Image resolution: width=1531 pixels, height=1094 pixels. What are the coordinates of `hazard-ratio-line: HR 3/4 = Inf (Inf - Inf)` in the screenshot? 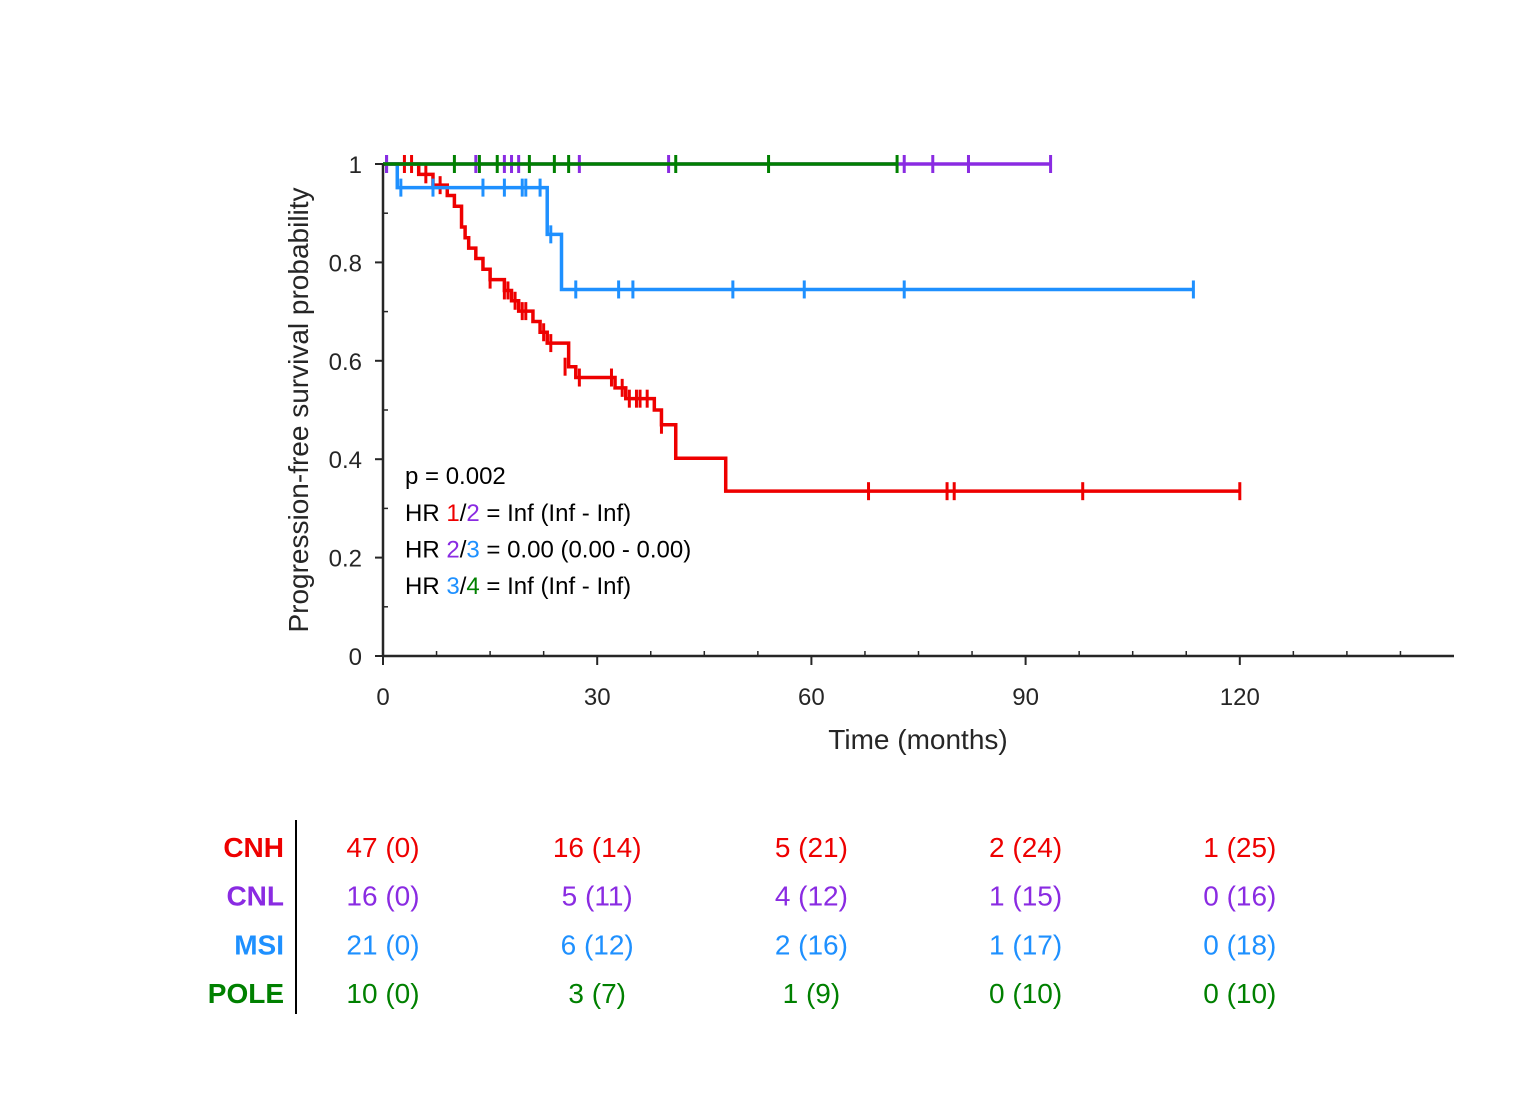 It's located at (518, 586).